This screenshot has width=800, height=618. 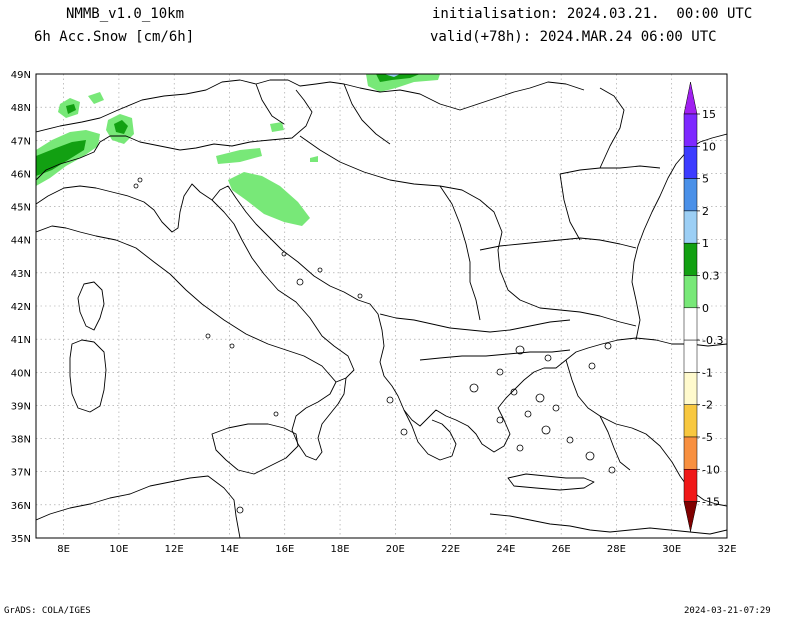 What do you see at coordinates (711, 276) in the screenshot?
I see `colorbar-label: 0.3` at bounding box center [711, 276].